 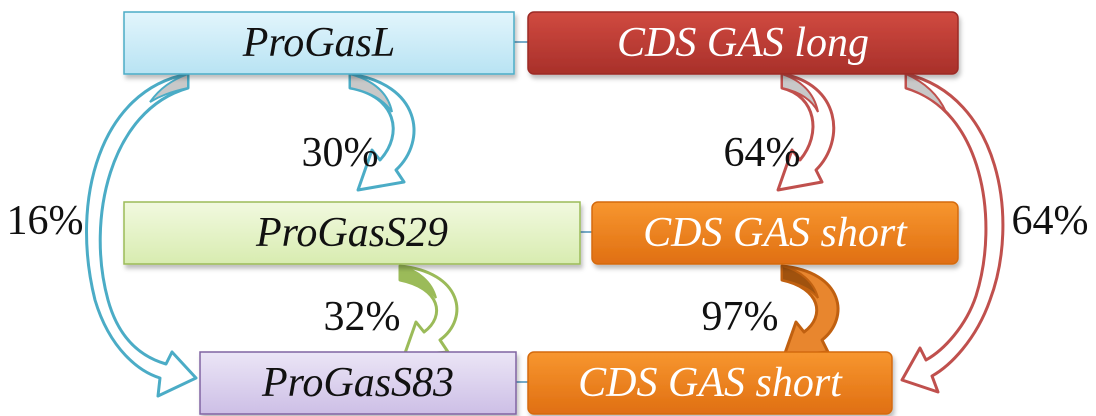 What do you see at coordinates (340, 153) in the screenshot?
I see `pct-progasl-to-progass29: 30%` at bounding box center [340, 153].